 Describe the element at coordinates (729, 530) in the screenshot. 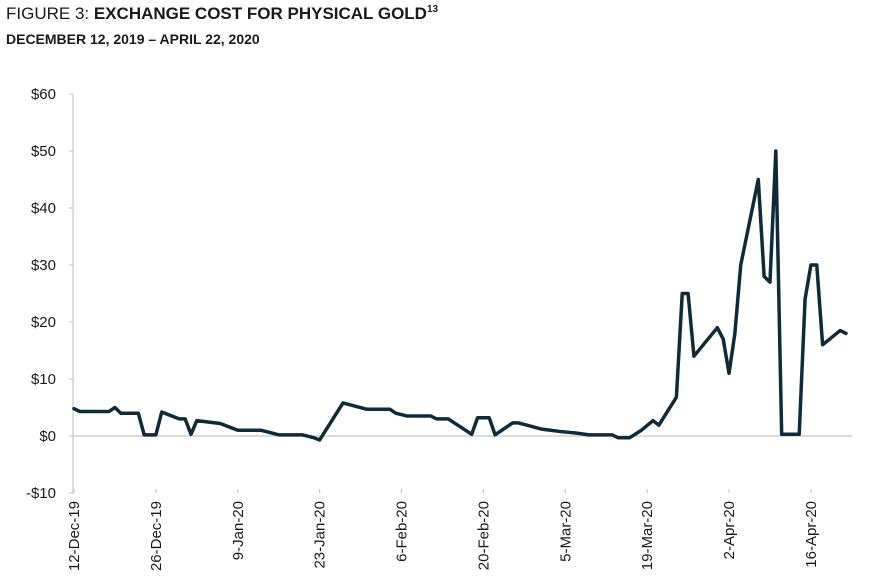

I see `x-tick-label: 2-Apr-20` at that location.